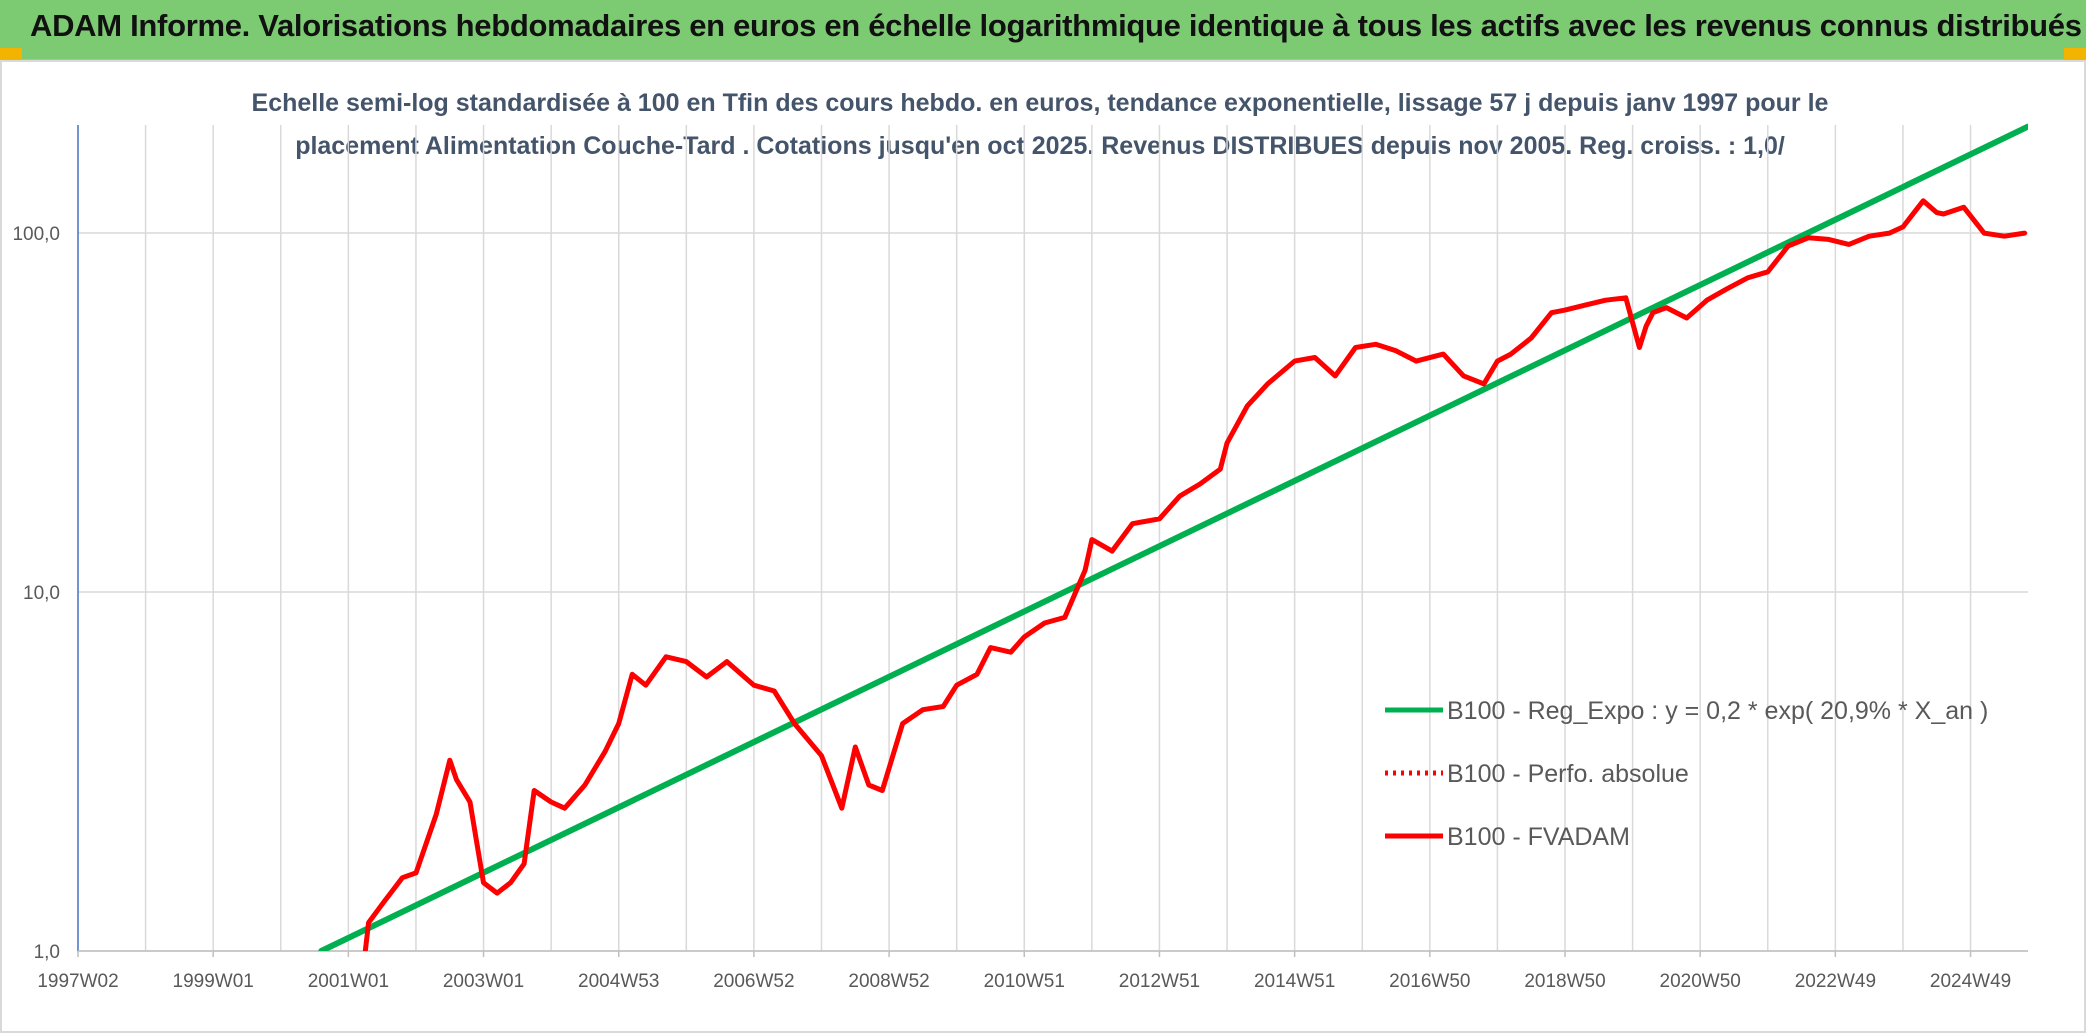  Describe the element at coordinates (47, 952) in the screenshot. I see `y-tick-label: 1,0` at that location.